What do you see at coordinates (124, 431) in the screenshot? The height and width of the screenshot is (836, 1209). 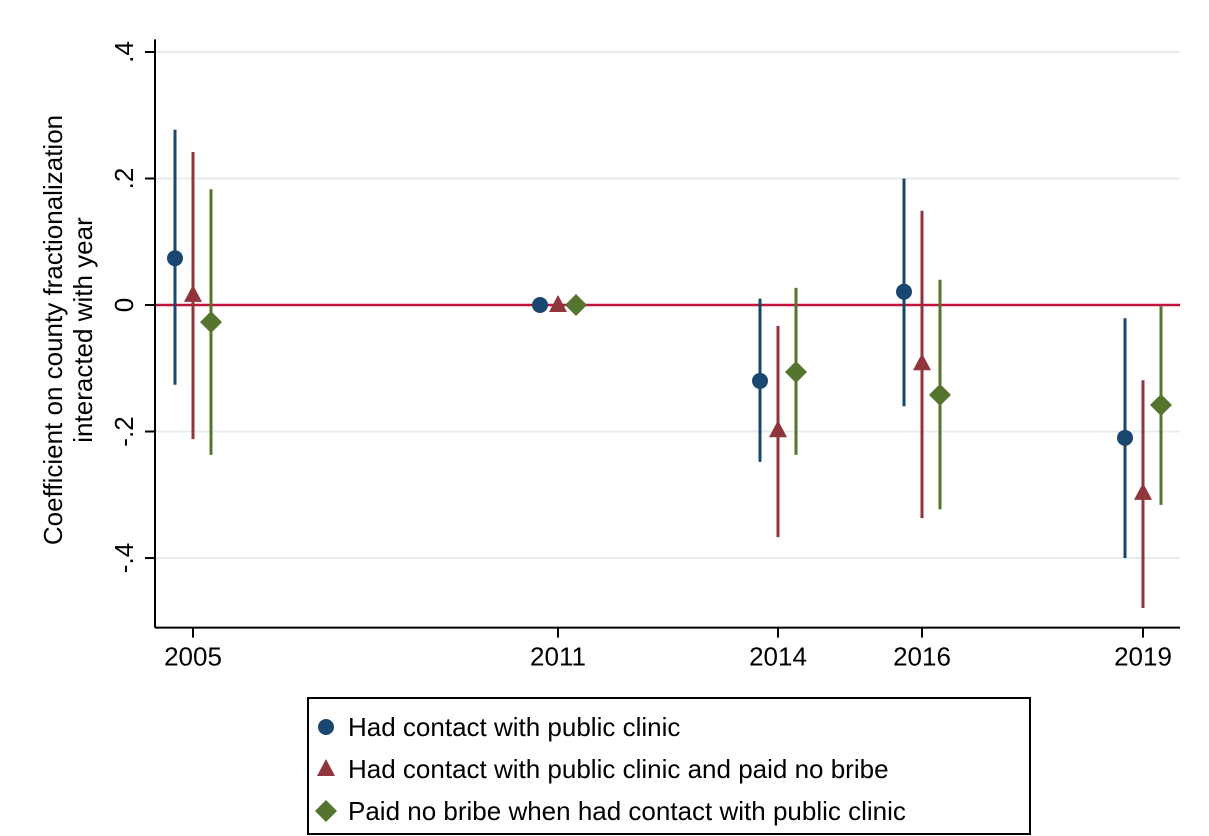 I see `y-tick-label: -.2` at bounding box center [124, 431].